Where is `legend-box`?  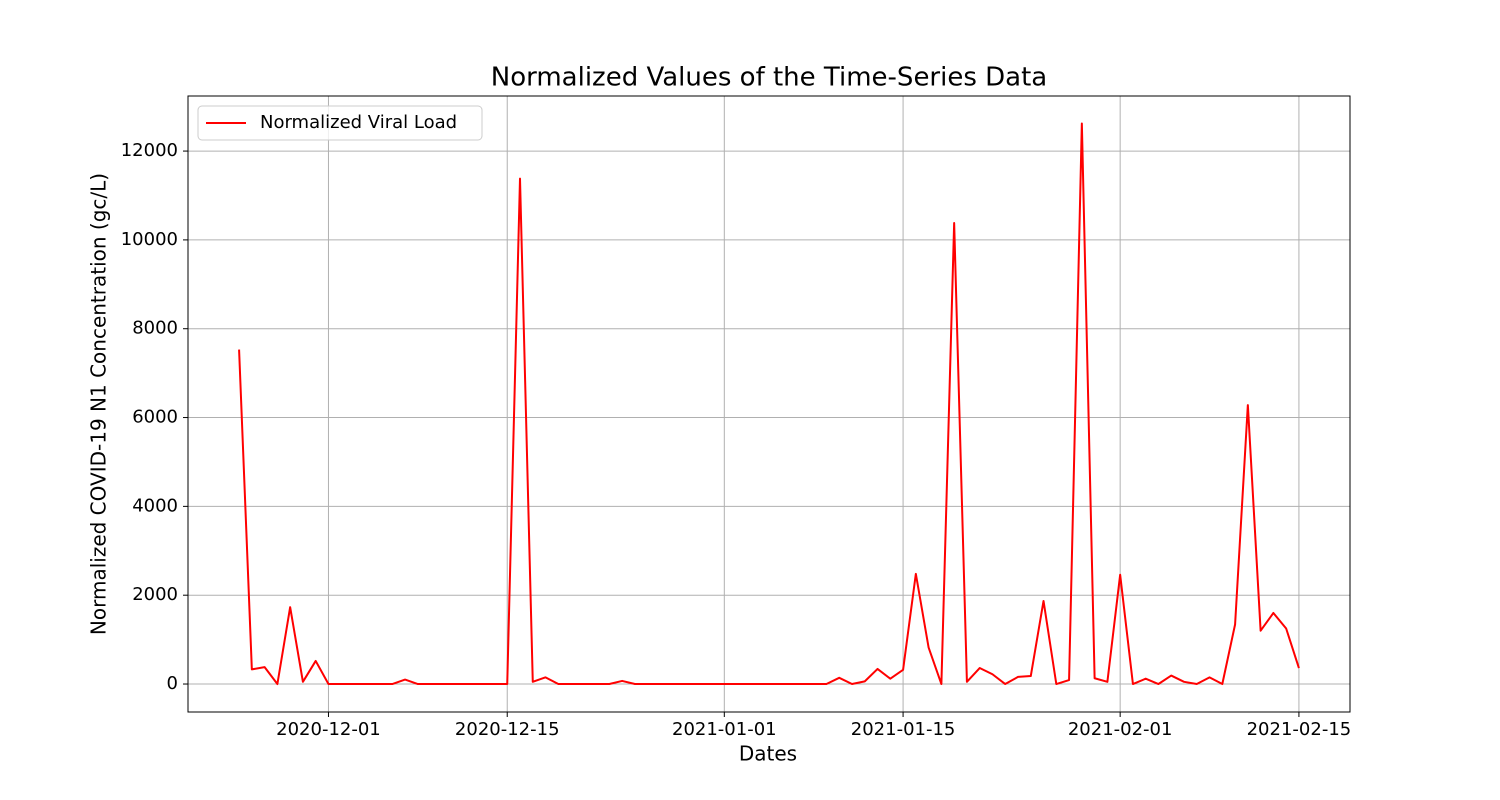
legend-box is located at coordinates (340, 123).